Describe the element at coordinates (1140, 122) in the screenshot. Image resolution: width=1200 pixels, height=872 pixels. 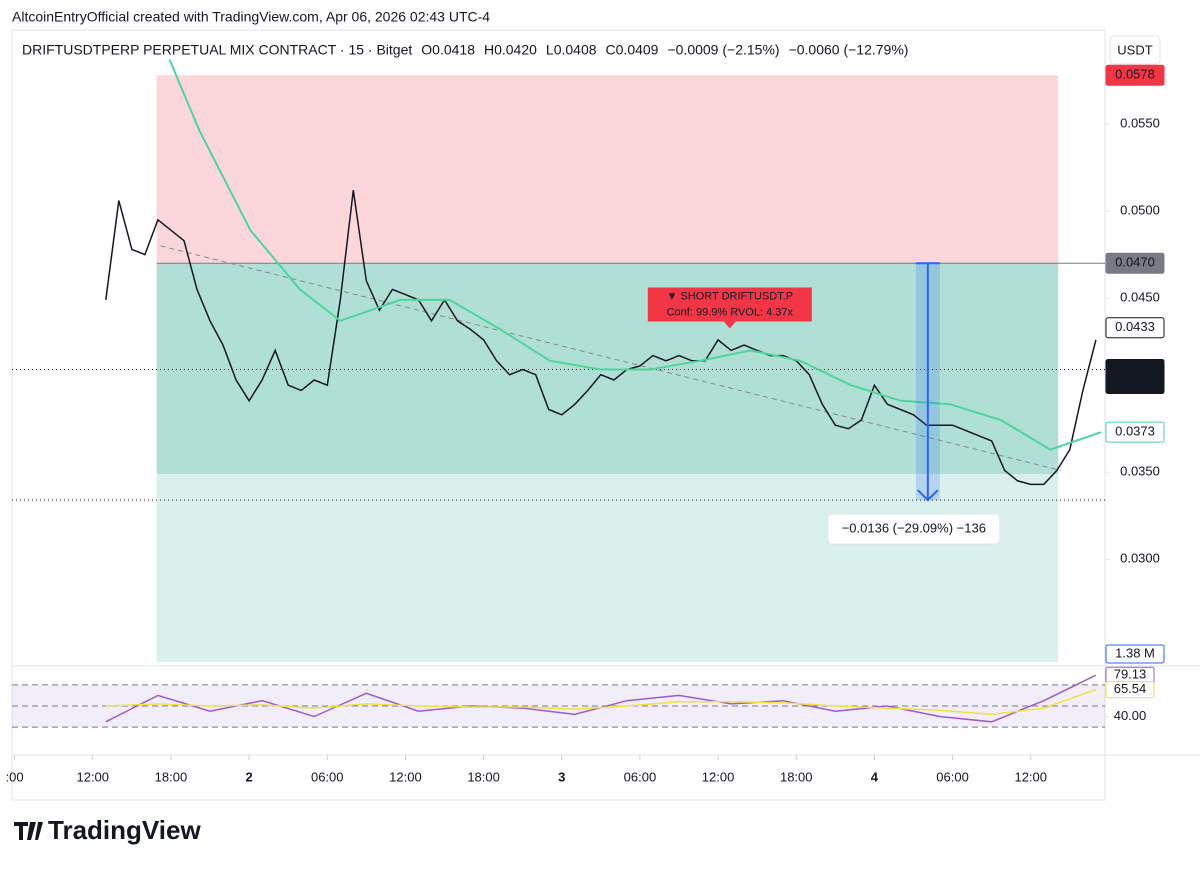
I see `y-tick-label: 0.0550` at that location.